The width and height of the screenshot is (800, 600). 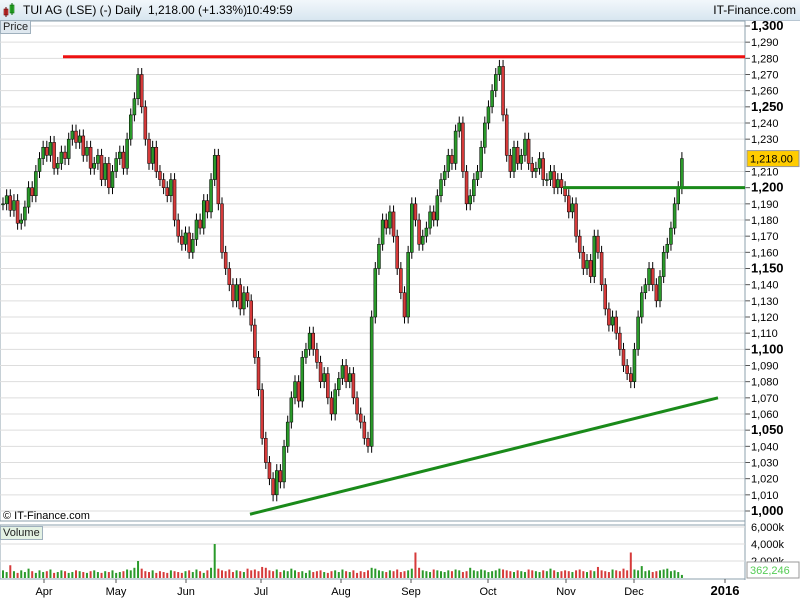 What do you see at coordinates (261, 592) in the screenshot?
I see `x-tick-label: Jul` at bounding box center [261, 592].